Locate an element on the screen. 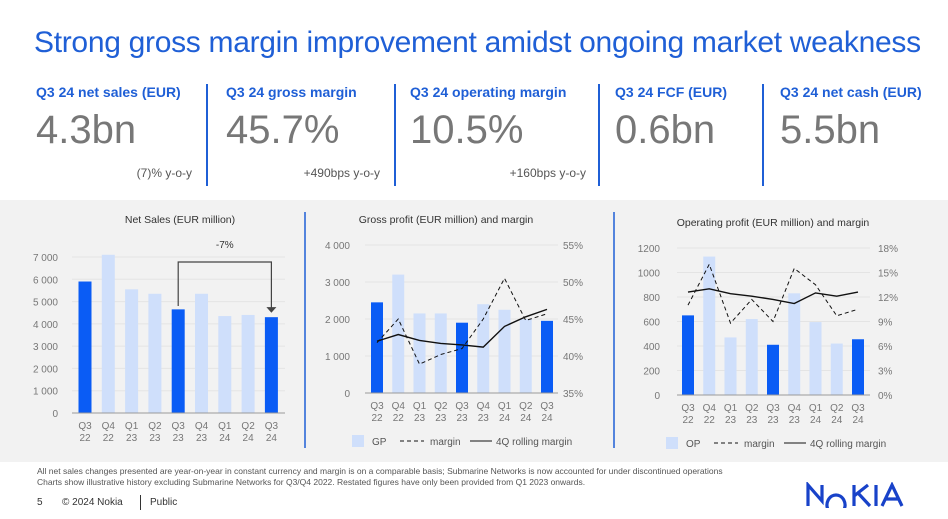 Image resolution: width=948 pixels, height=519 pixels. y-tick-label: 400 is located at coordinates (651, 347).